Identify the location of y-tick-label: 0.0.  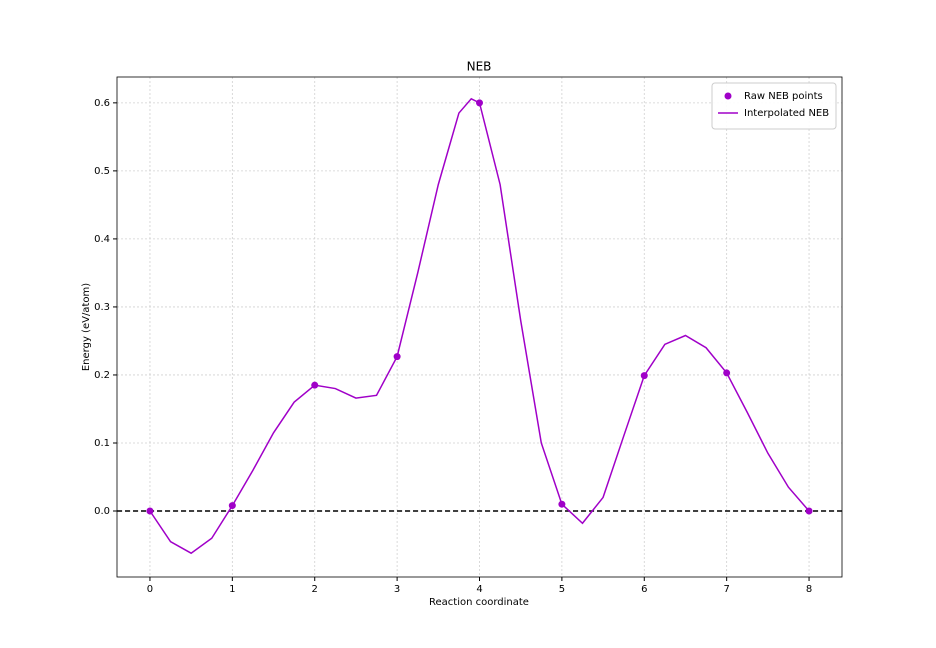
(102, 511).